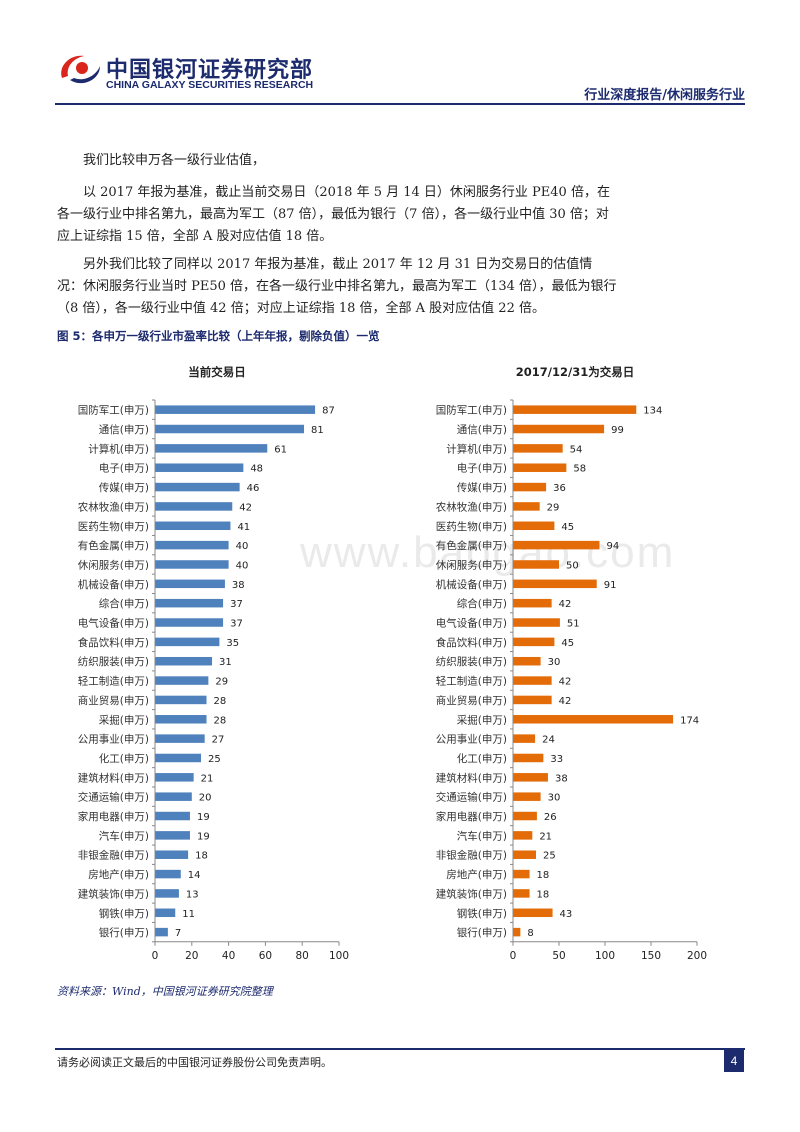 The image size is (800, 1132). I want to click on company-name-cn: 中国银河证券研究部, so click(210, 70).